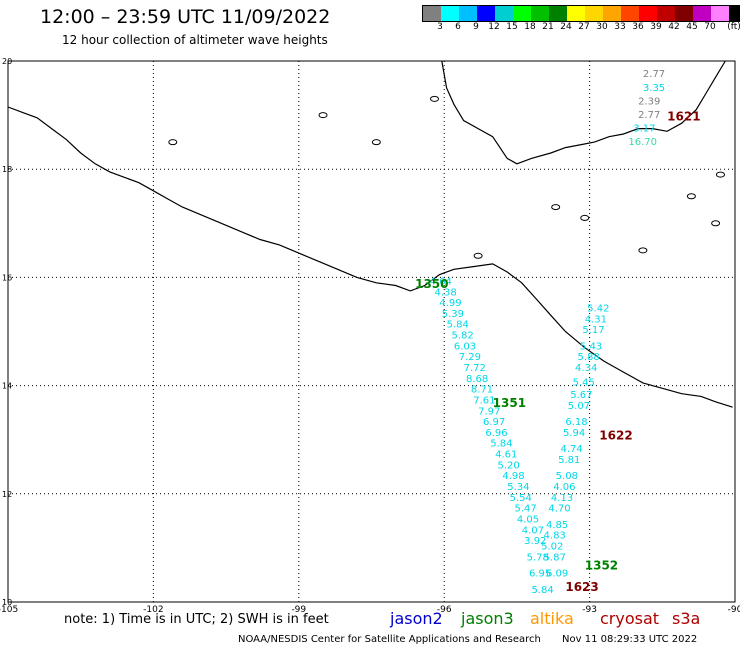 This screenshot has width=740, height=650. I want to click on legend-cryosat: cryosat, so click(630, 618).